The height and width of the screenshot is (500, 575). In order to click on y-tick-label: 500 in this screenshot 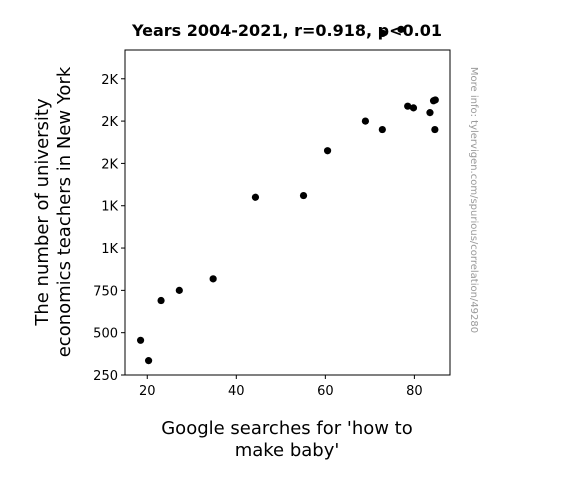, I will do `click(105, 334)`.